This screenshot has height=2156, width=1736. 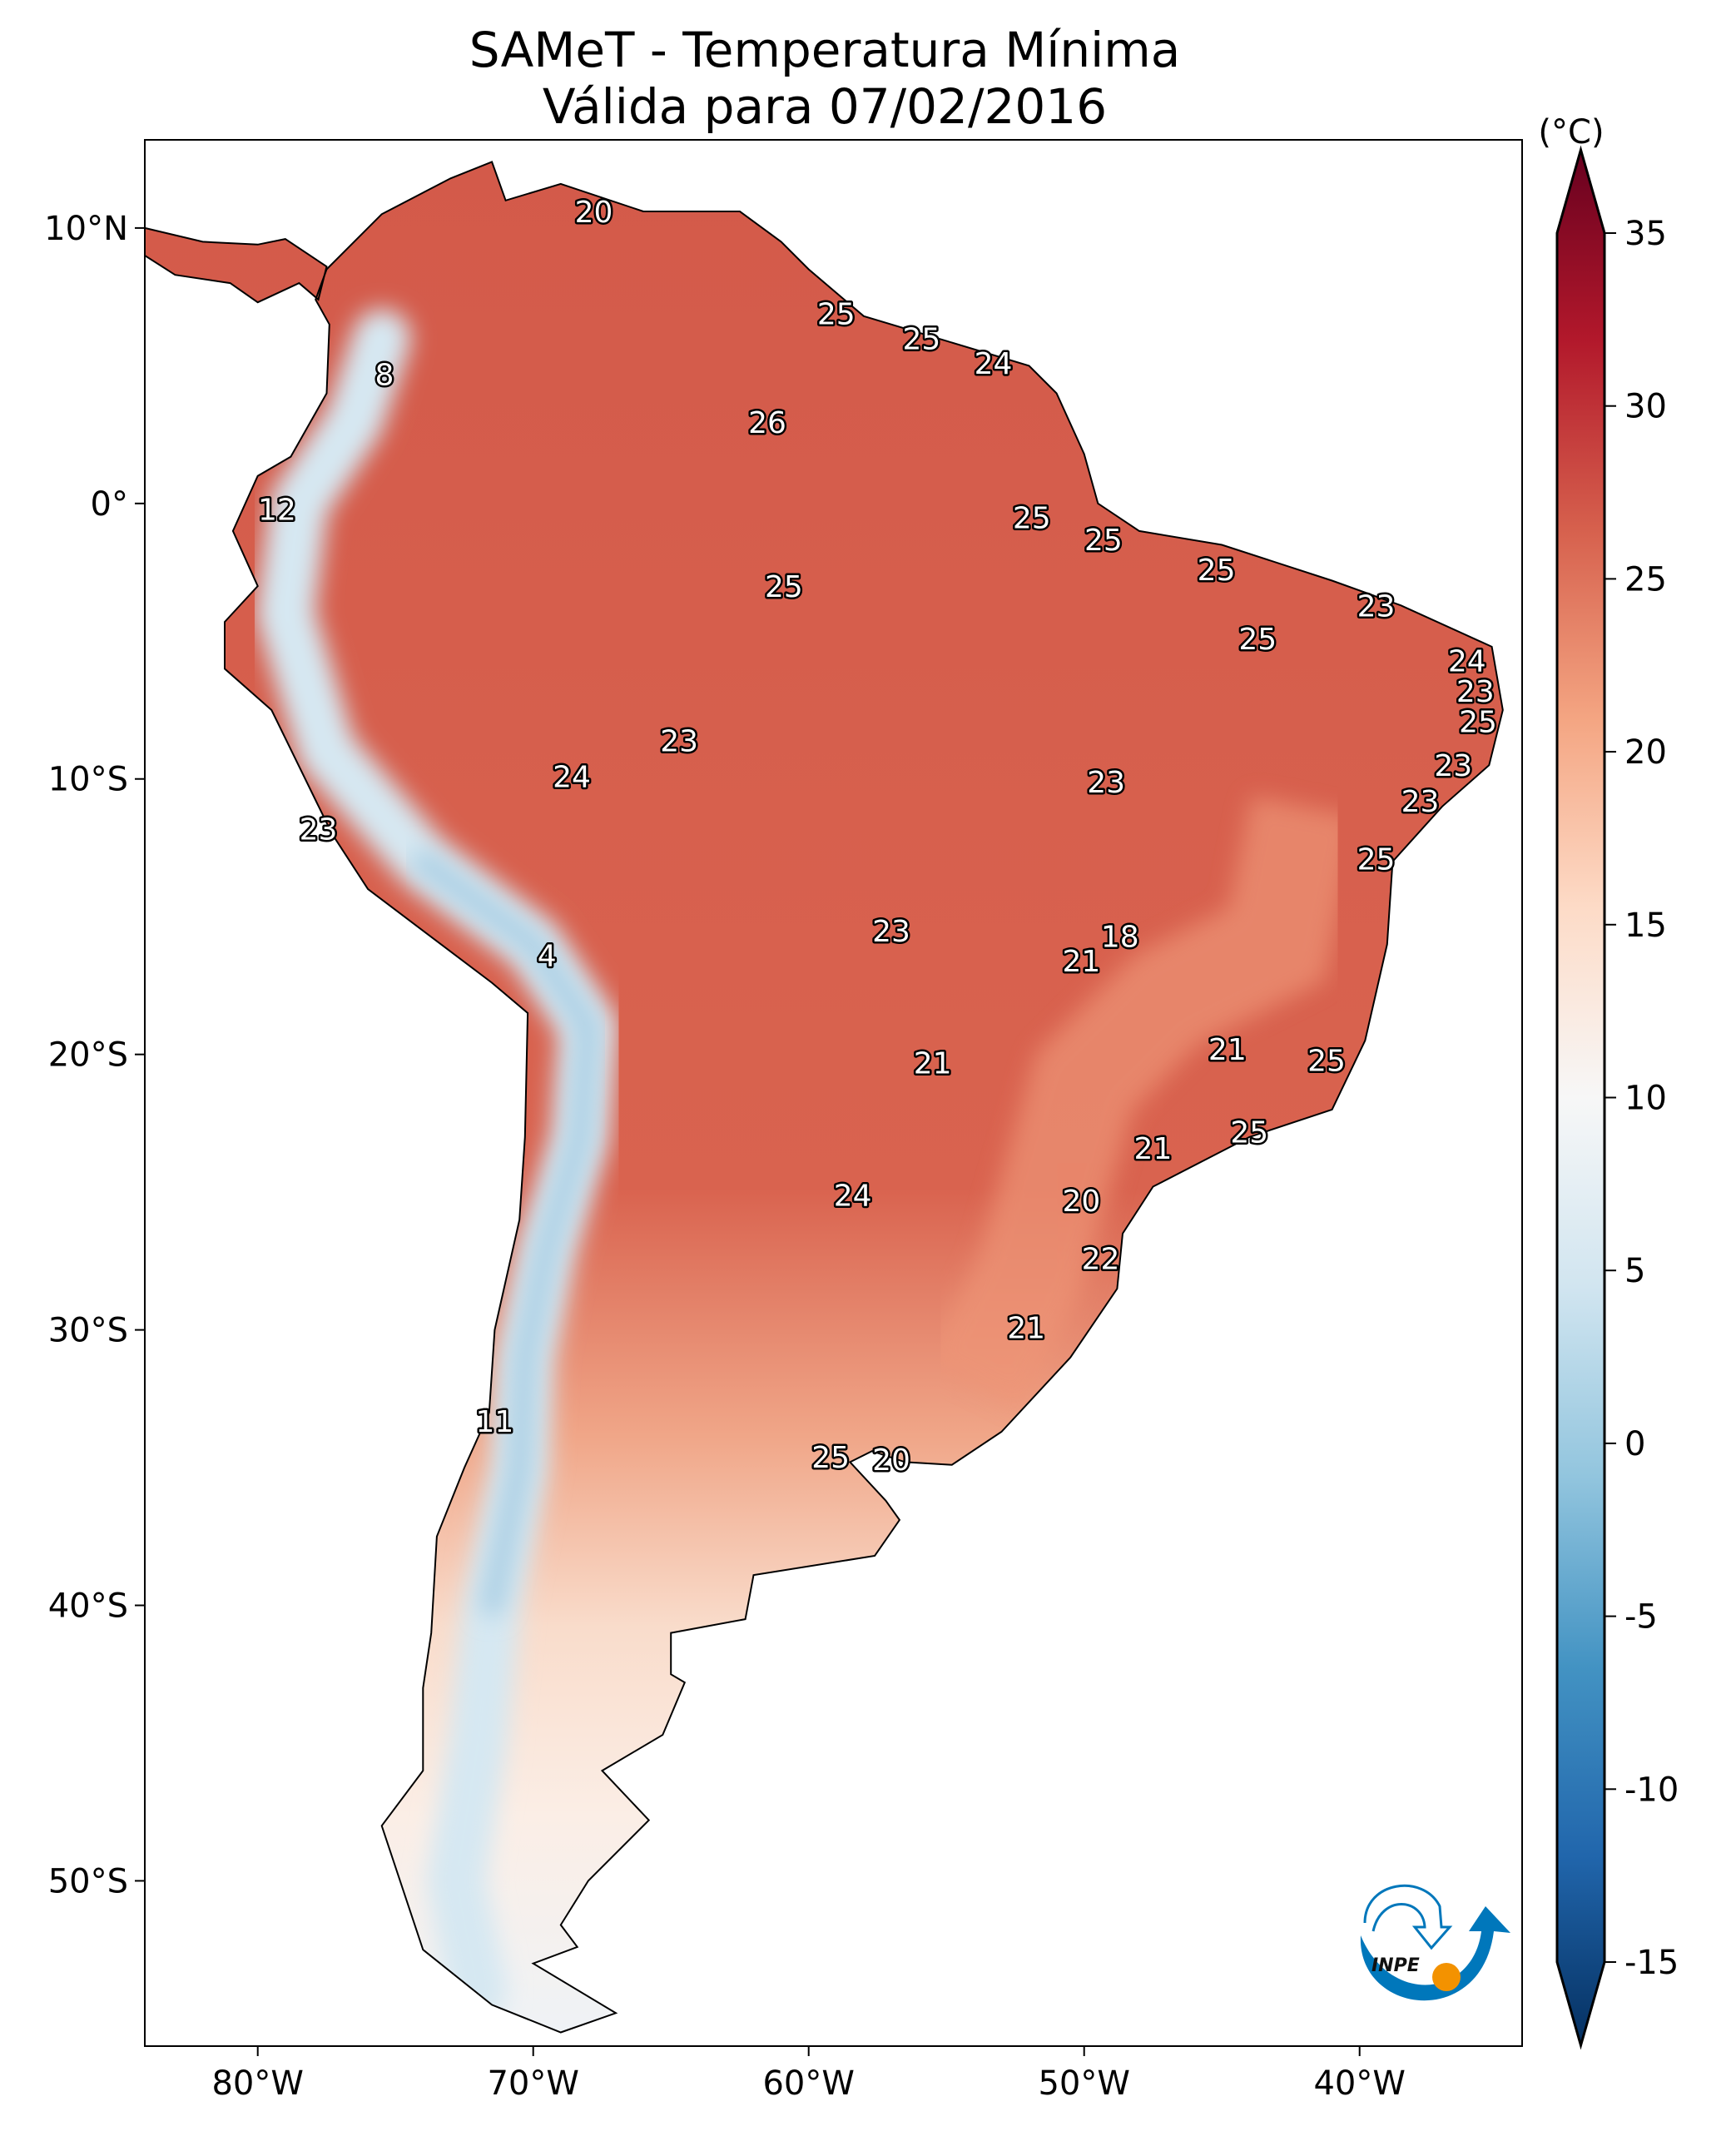 What do you see at coordinates (1395, 1966) in the screenshot?
I see `logo-text: INPE` at bounding box center [1395, 1966].